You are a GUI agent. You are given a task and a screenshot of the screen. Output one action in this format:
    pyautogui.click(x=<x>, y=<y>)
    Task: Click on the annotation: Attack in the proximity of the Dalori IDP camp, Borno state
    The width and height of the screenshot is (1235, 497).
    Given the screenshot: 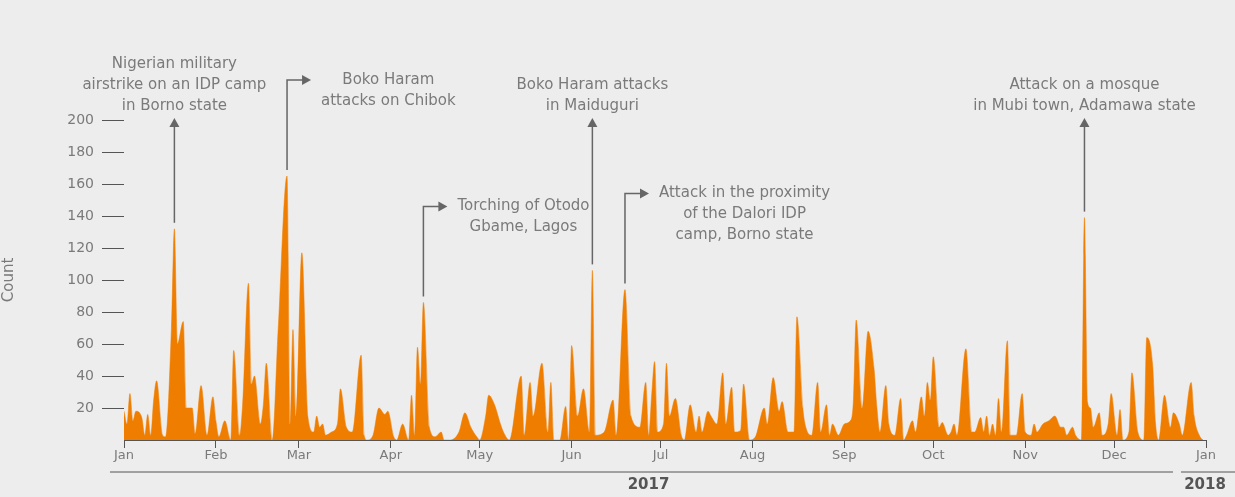 What is the action you would take?
    pyautogui.click(x=744, y=213)
    